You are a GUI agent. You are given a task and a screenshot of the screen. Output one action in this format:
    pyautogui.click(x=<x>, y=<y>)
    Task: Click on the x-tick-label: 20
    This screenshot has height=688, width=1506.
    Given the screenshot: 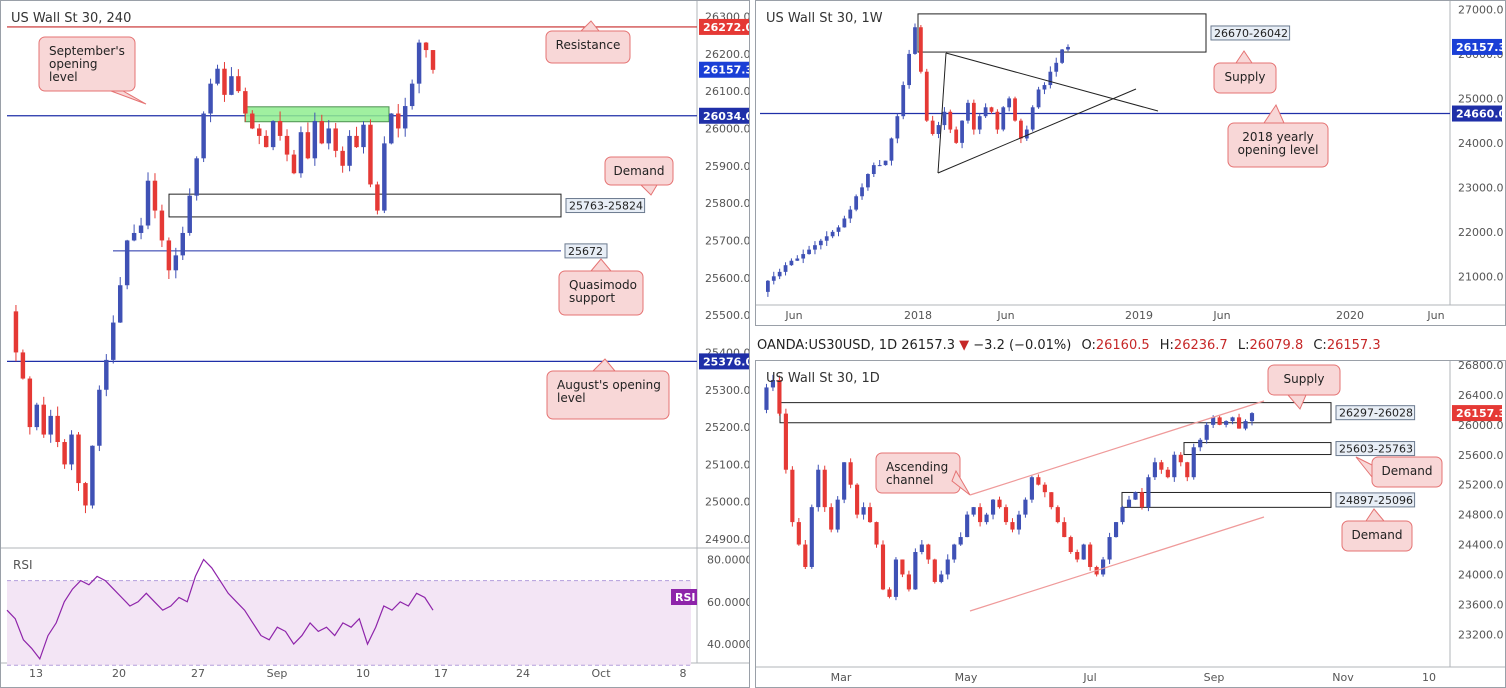 What is the action you would take?
    pyautogui.click(x=119, y=673)
    